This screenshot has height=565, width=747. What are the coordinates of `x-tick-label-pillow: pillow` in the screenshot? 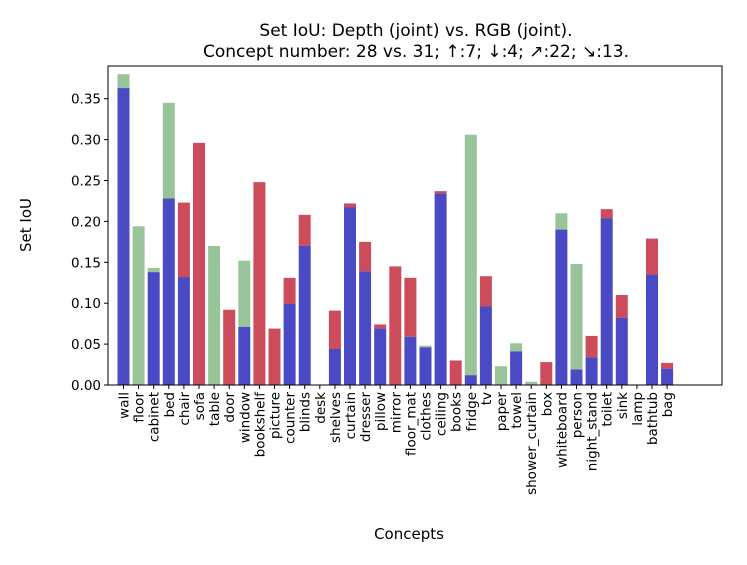 It's located at (381, 411).